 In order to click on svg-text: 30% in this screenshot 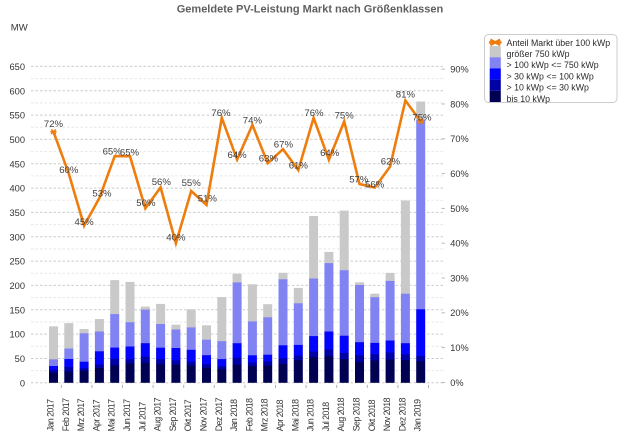, I will do `click(459, 278)`.